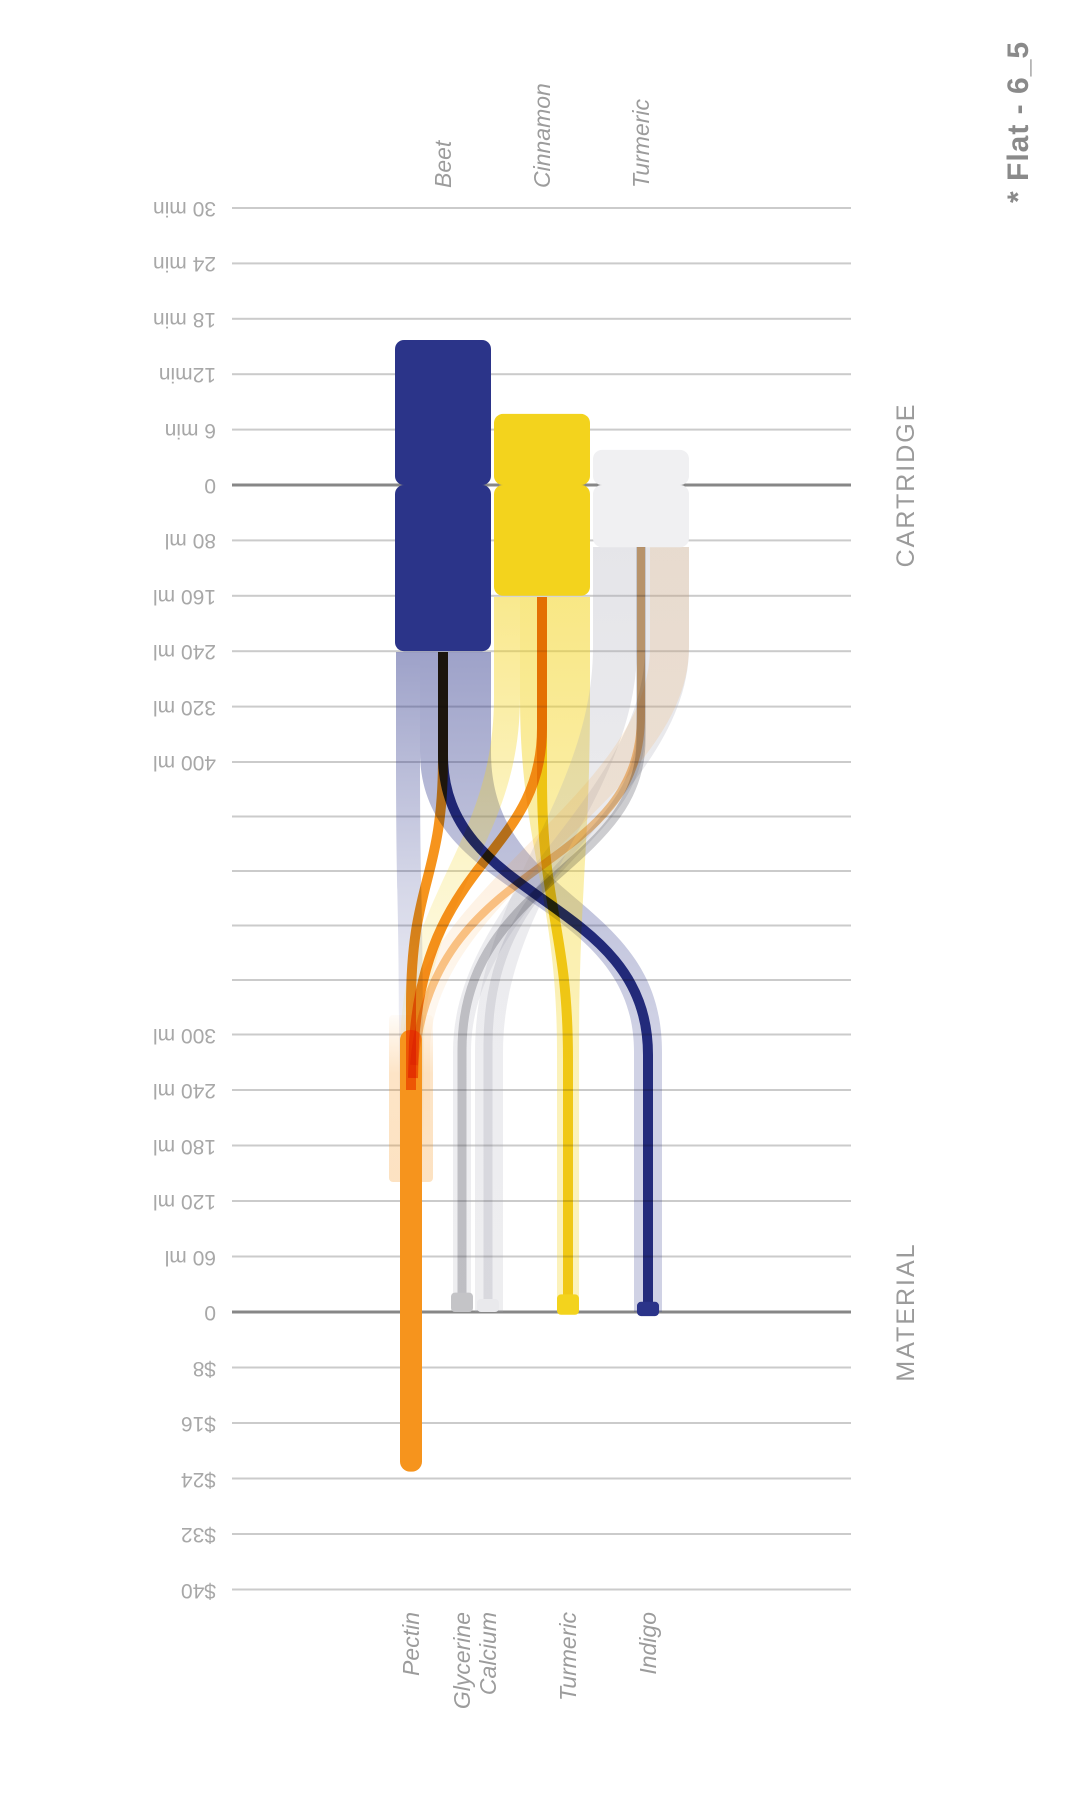 The image size is (1084, 1800). I want to click on cinnamon-to-turmeric-line, so click(555, 954).